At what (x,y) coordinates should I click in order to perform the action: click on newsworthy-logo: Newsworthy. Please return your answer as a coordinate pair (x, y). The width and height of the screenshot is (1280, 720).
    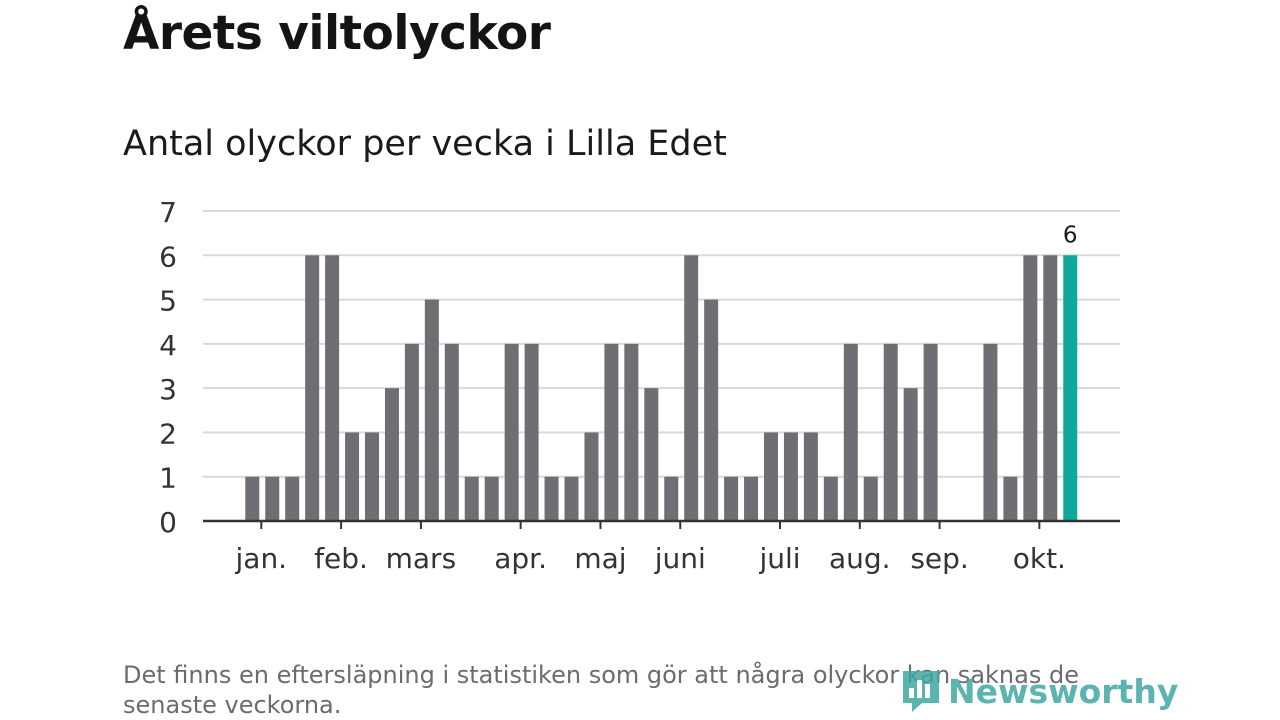
    Looking at the image, I should click on (1039, 691).